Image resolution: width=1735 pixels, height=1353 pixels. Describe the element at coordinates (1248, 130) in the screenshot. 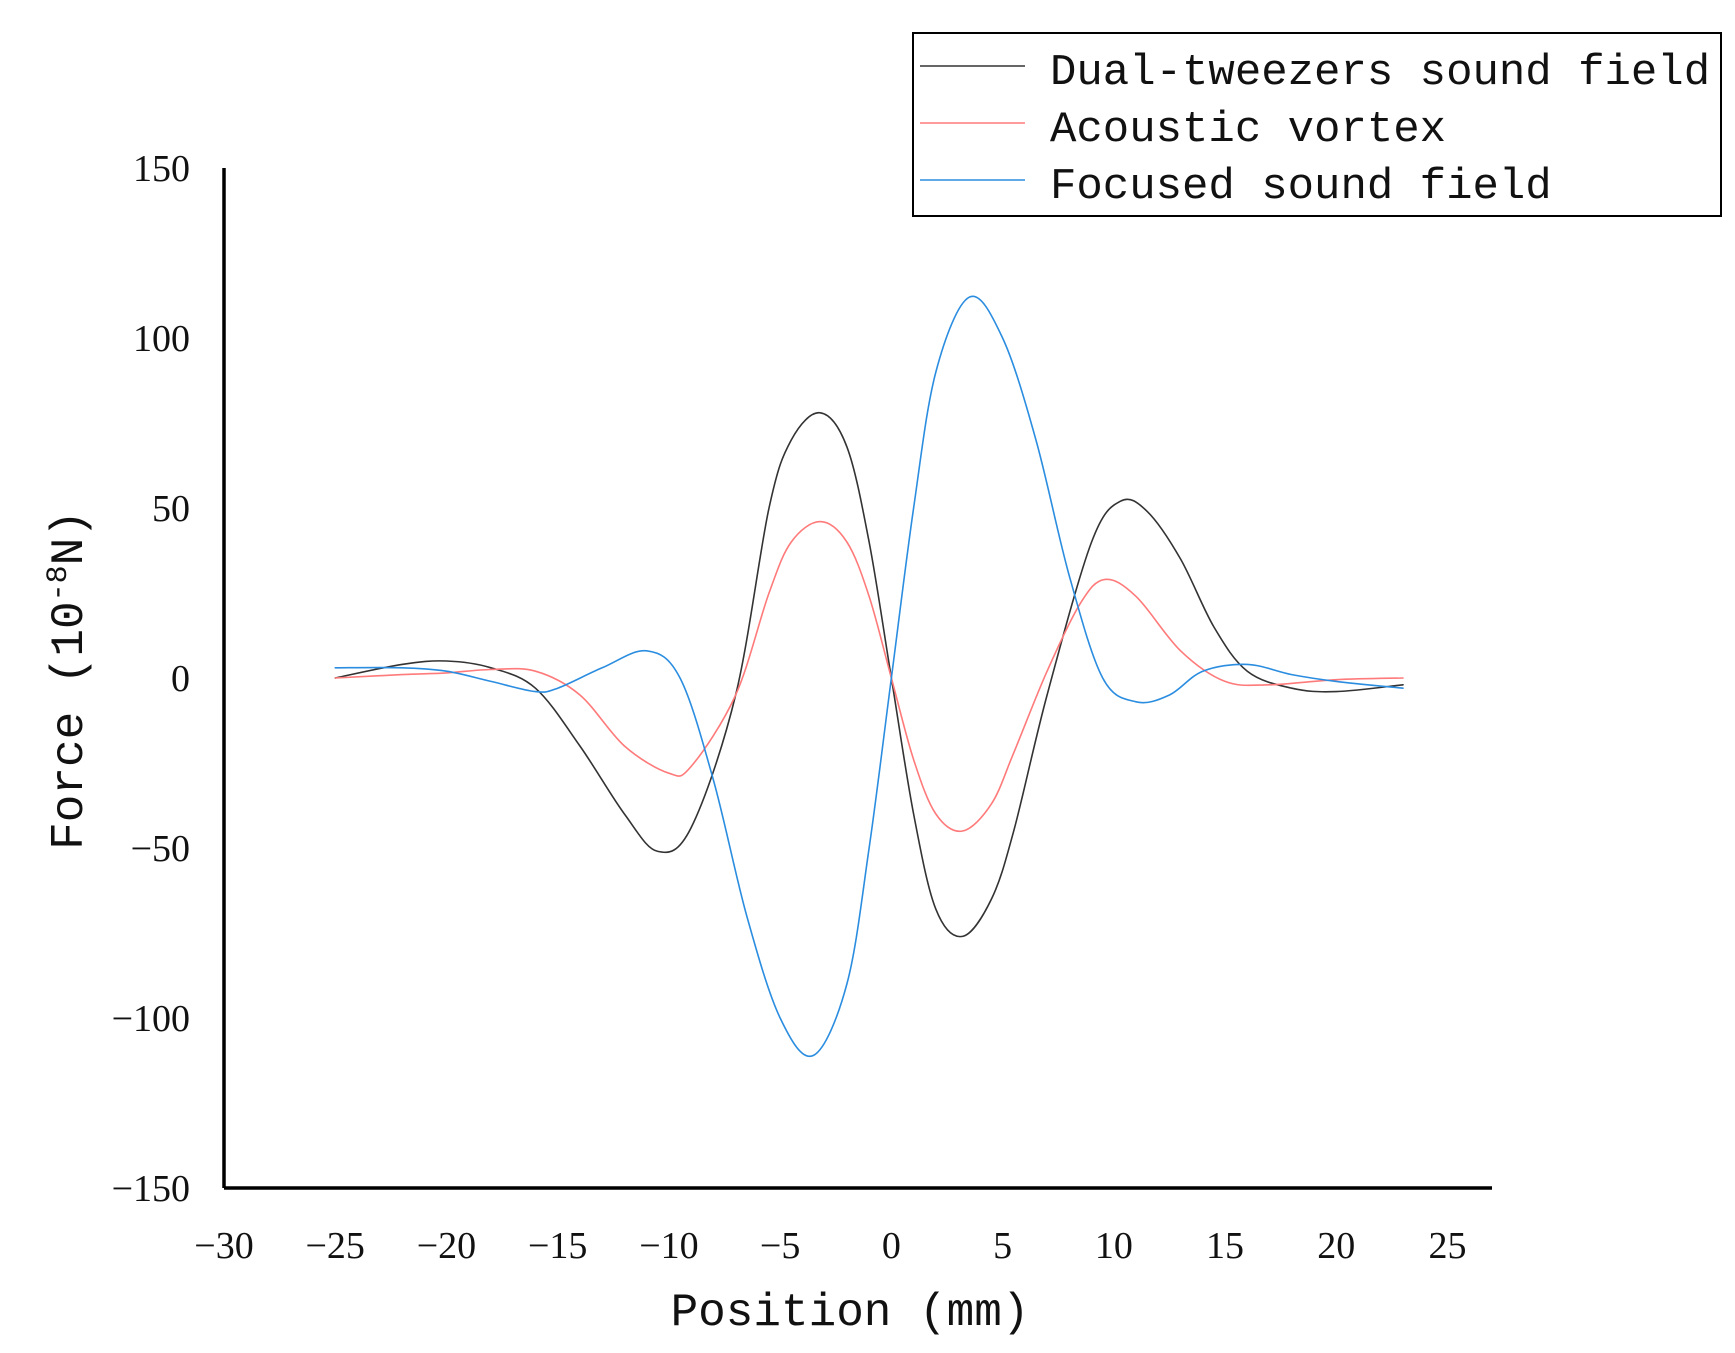

I see `legend-label-2: Acoustic vortex` at that location.